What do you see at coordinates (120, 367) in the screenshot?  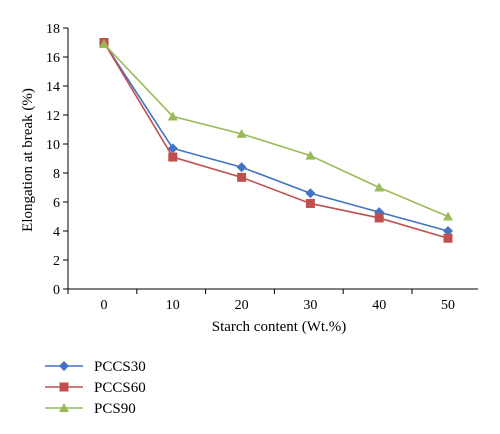 I see `legend-label: PCCS30` at bounding box center [120, 367].